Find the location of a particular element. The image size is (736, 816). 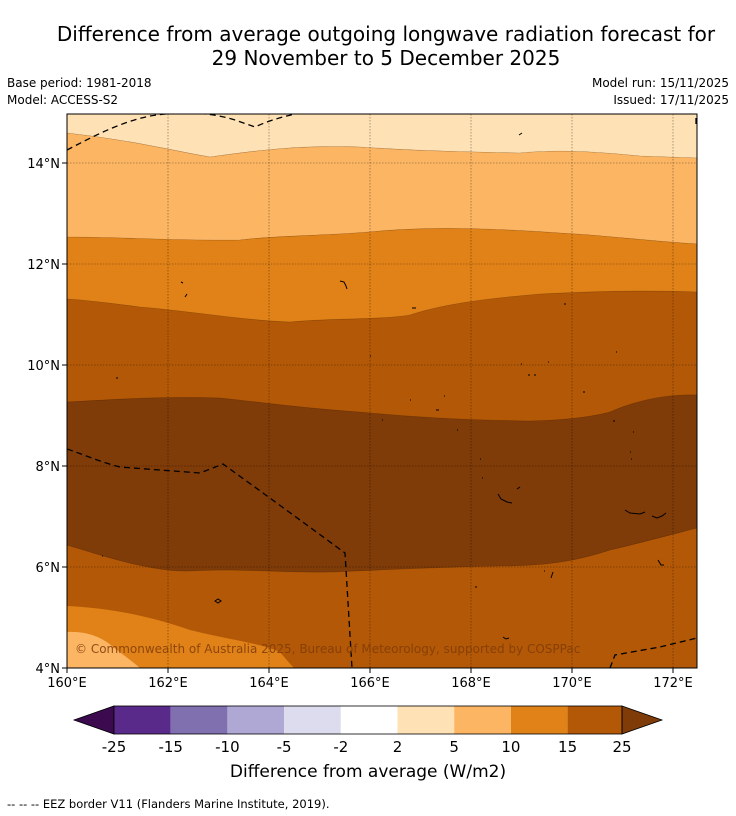

lon-tick-label: 164°E is located at coordinates (269, 683).